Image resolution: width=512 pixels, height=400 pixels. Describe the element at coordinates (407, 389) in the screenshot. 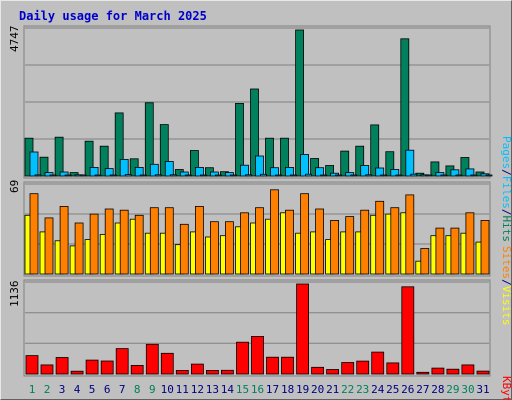

I see `x-tick-label: 26` at that location.